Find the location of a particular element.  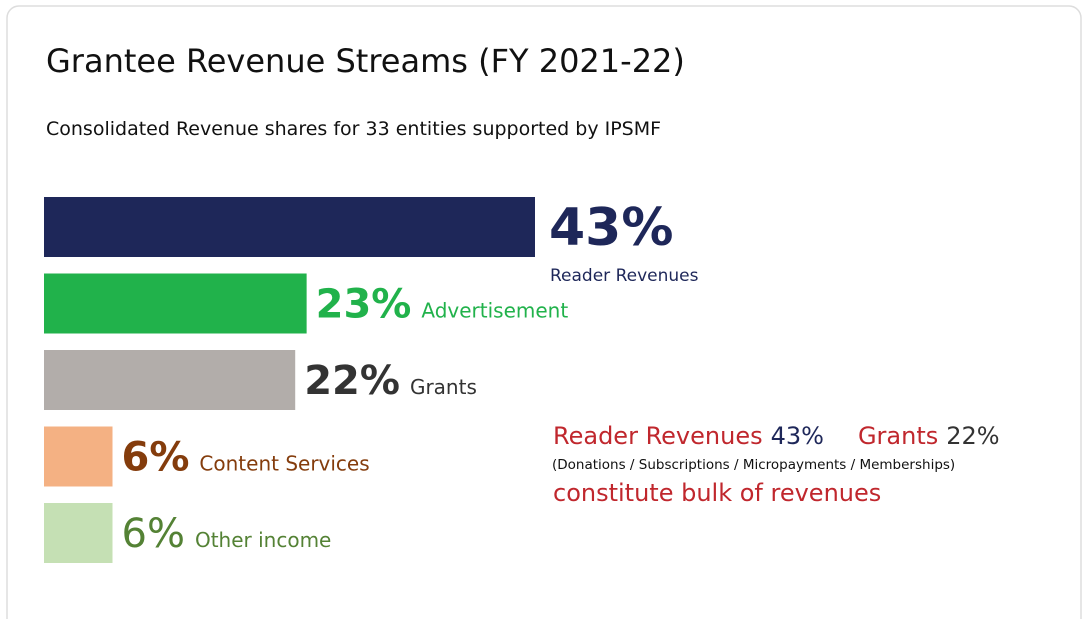

value-label: 23% is located at coordinates (364, 305).